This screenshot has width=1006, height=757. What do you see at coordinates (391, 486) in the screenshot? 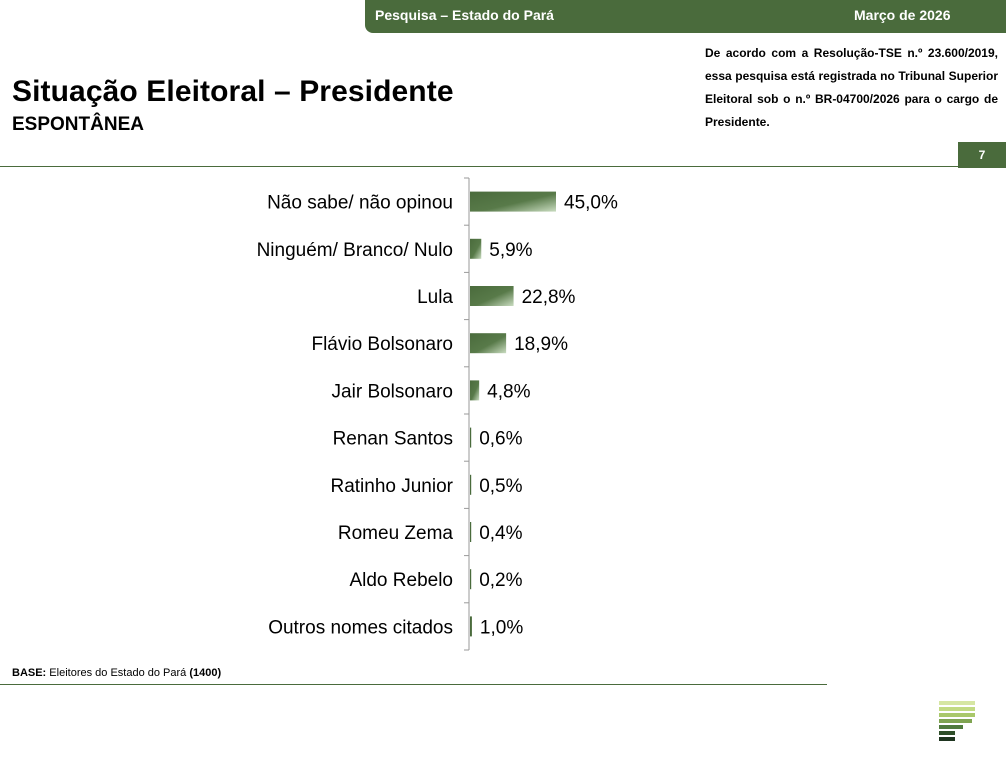
I see `category-label: Ratinho Junior` at bounding box center [391, 486].